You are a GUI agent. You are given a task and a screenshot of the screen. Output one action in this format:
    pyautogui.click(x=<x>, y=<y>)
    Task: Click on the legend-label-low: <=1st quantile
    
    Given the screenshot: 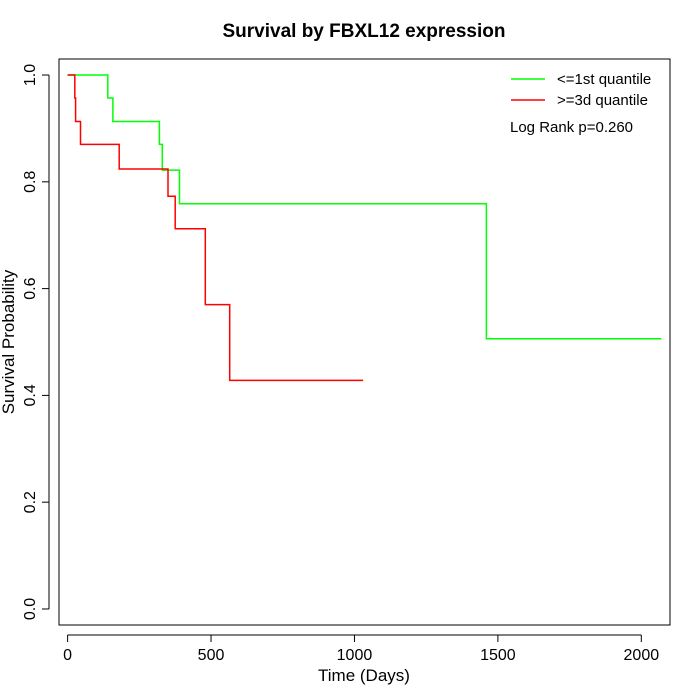 What is the action you would take?
    pyautogui.click(x=604, y=79)
    